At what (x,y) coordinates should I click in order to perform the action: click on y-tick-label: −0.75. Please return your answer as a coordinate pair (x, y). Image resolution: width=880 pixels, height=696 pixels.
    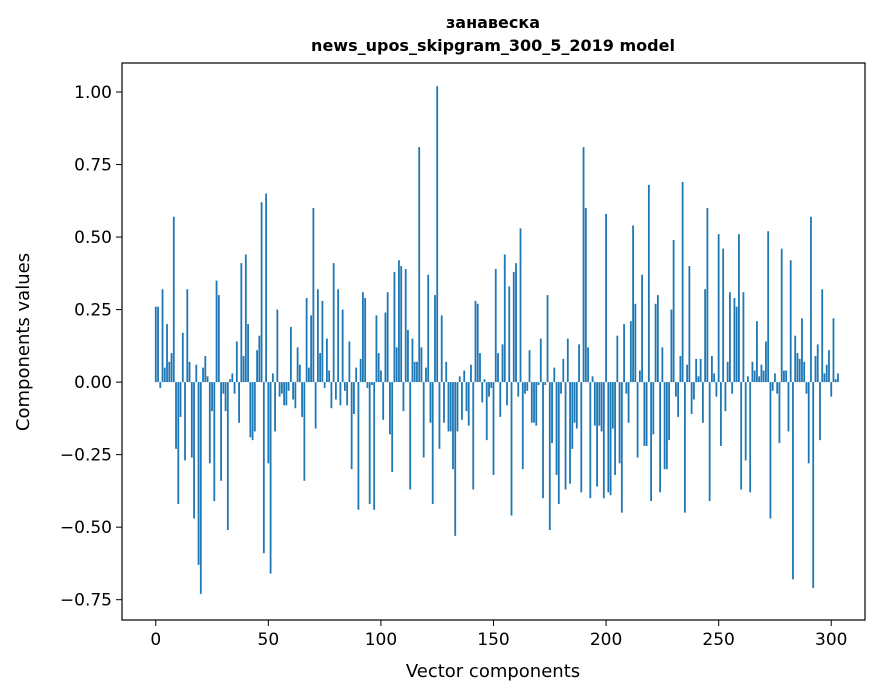
    Looking at the image, I should click on (86, 601).